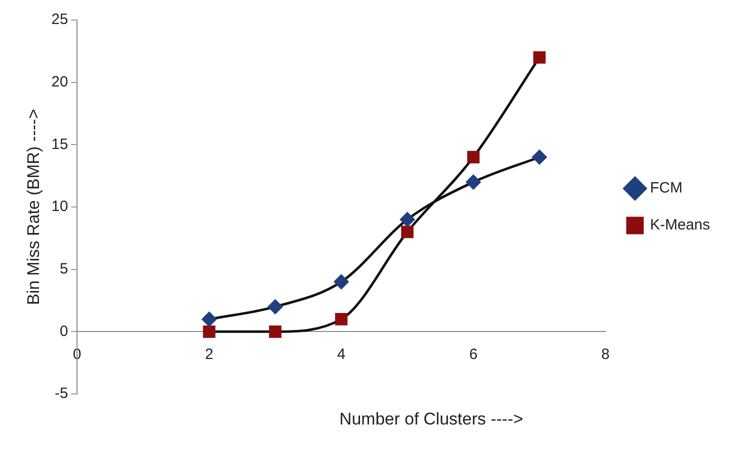  Describe the element at coordinates (64, 331) in the screenshot. I see `y-tick-label: 0` at that location.